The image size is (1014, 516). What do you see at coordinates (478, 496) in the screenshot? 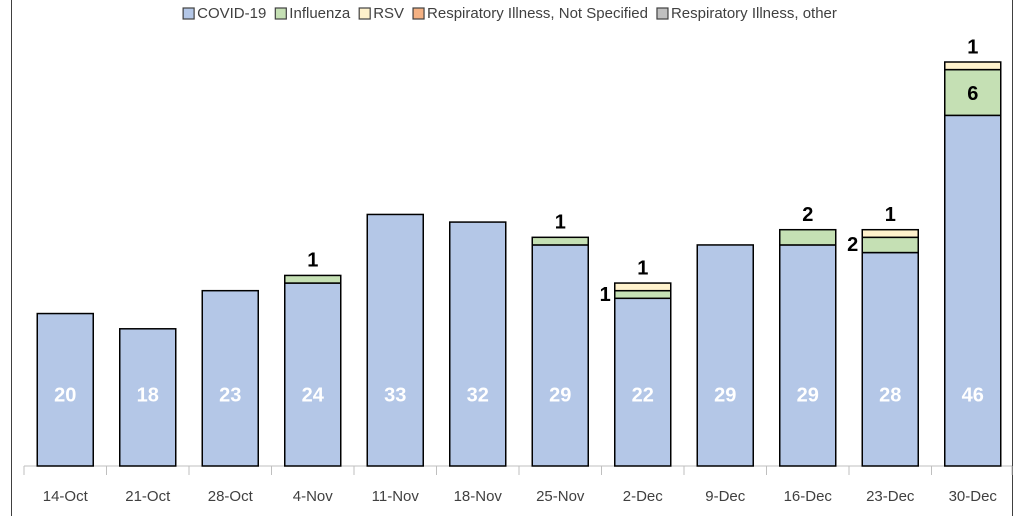
I see `x-tick-label: 18-Nov` at bounding box center [478, 496].